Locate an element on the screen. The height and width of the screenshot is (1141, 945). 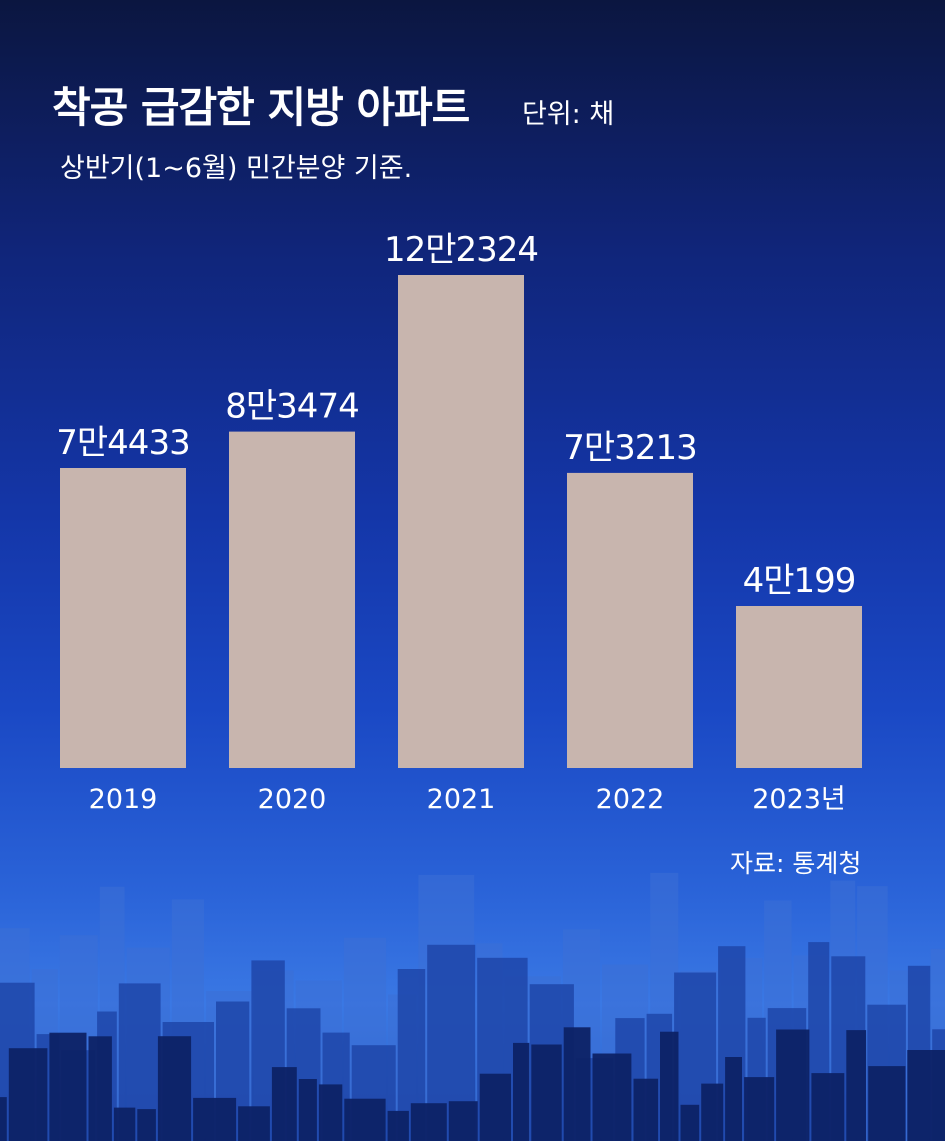
data-label-2020: 8만3474 is located at coordinates (291, 407).